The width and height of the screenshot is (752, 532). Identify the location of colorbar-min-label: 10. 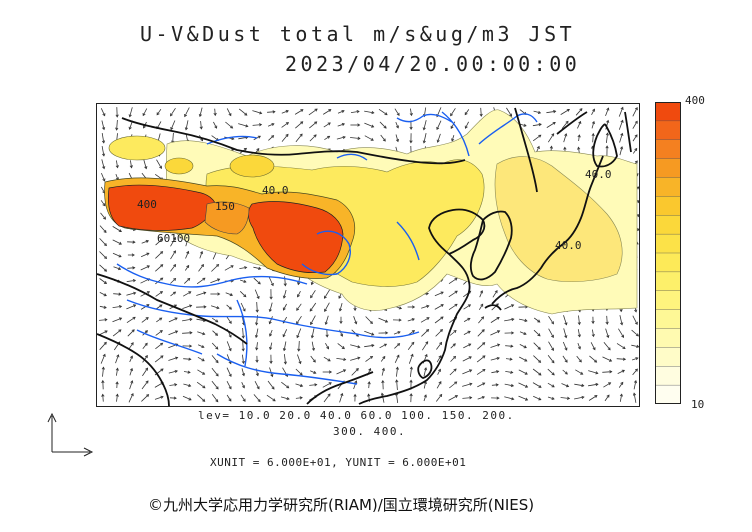
(698, 404).